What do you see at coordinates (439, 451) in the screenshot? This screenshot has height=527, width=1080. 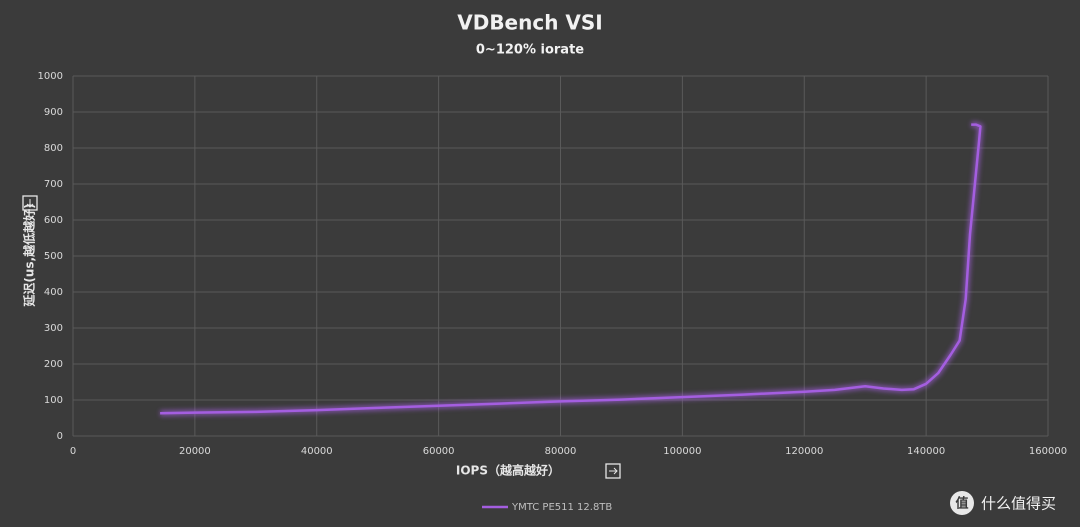 I see `x-tick-label: 60000` at bounding box center [439, 451].